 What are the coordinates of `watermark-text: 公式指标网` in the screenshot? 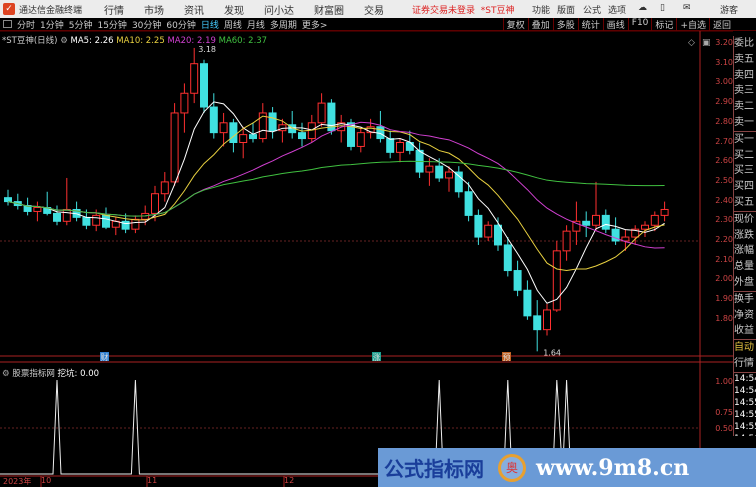 It's located at (434, 469).